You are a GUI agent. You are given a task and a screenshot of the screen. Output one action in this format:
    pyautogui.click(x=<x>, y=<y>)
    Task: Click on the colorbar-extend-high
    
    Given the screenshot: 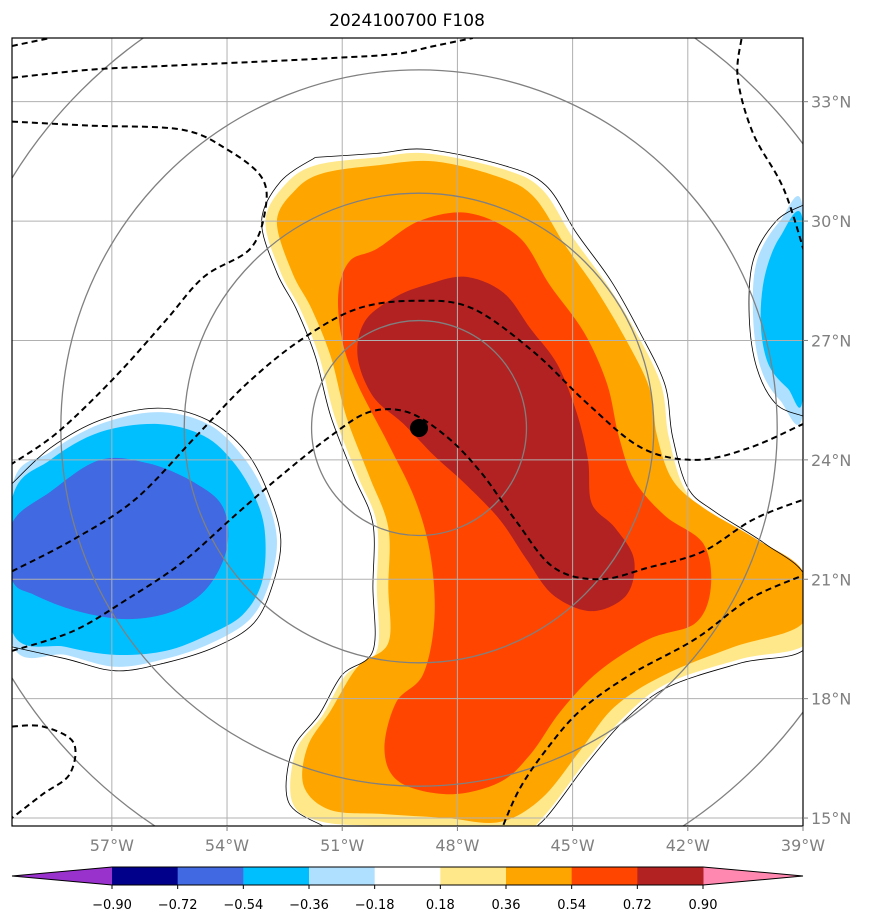 What is the action you would take?
    pyautogui.click(x=753, y=876)
    